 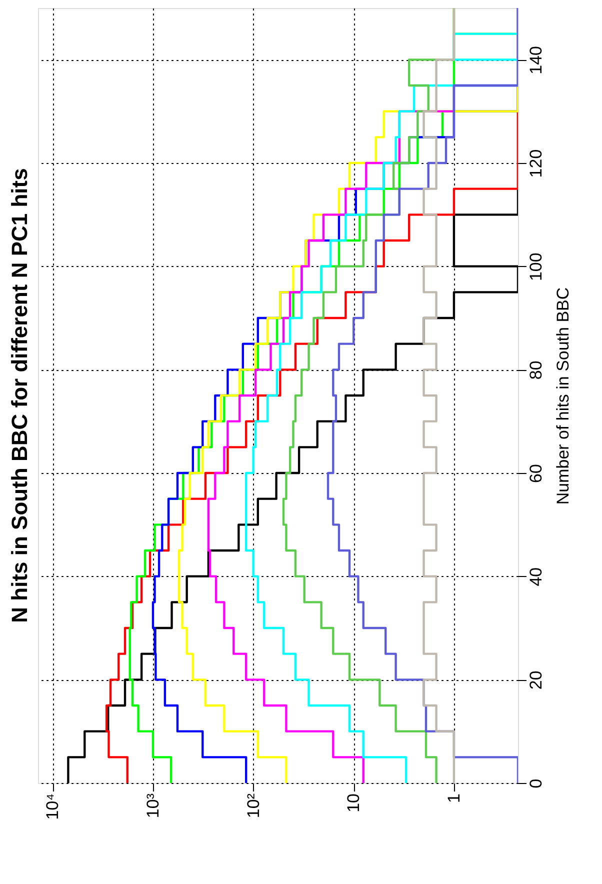 What do you see at coordinates (152, 805) in the screenshot?
I see `x-tick-label: 10³` at bounding box center [152, 805].